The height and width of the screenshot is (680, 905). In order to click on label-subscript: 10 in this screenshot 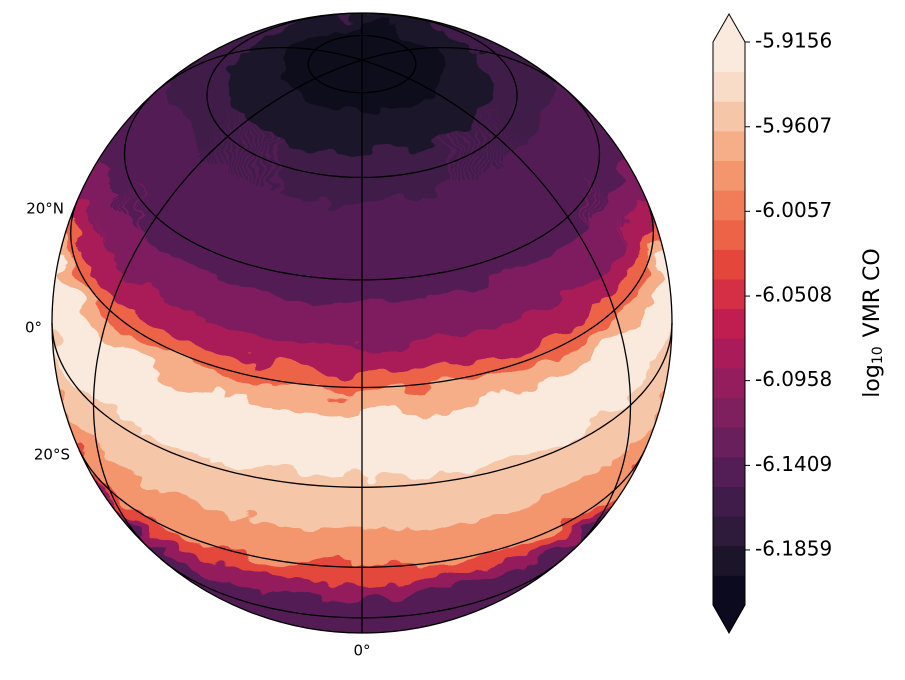, I will do `click(878, 355)`.